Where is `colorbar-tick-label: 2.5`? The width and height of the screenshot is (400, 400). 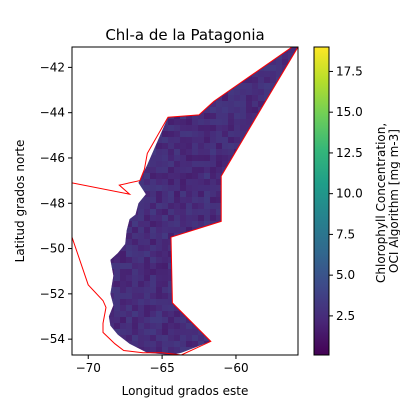
colorbar-tick-label: 2.5 is located at coordinates (345, 316).